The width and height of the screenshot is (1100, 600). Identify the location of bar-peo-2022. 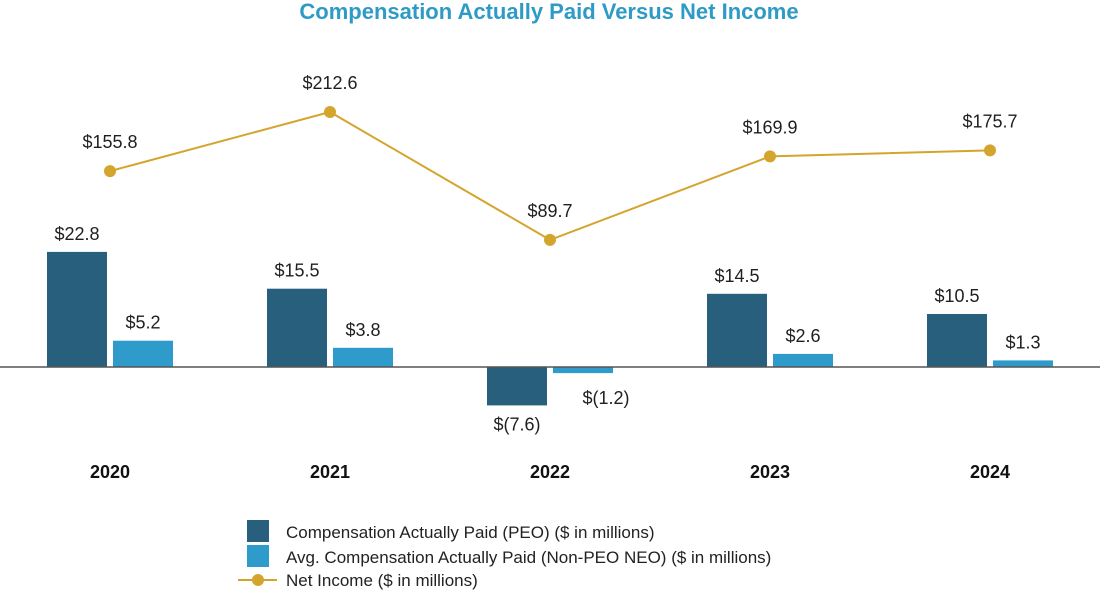
(517, 386).